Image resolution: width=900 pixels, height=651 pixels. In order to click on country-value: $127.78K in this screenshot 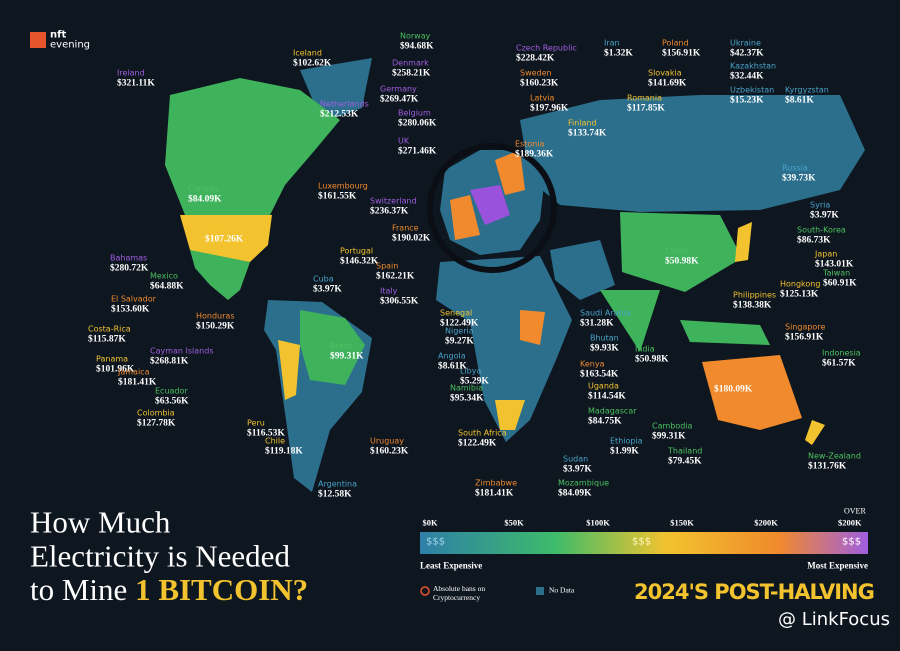, I will do `click(156, 423)`.